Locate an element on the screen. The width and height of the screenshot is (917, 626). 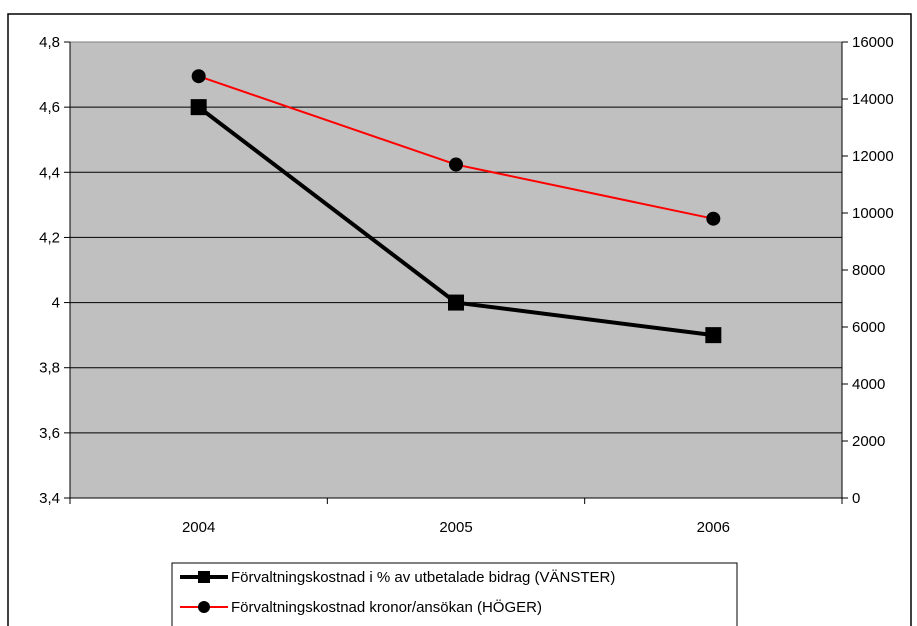
legend-marker-square is located at coordinates (204, 577).